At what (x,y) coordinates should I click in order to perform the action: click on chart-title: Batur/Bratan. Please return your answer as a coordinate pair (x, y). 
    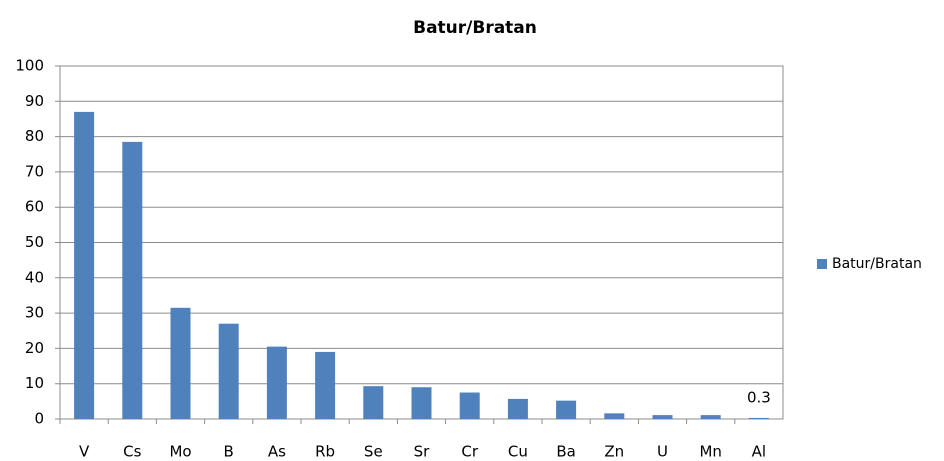
    Looking at the image, I should click on (475, 28).